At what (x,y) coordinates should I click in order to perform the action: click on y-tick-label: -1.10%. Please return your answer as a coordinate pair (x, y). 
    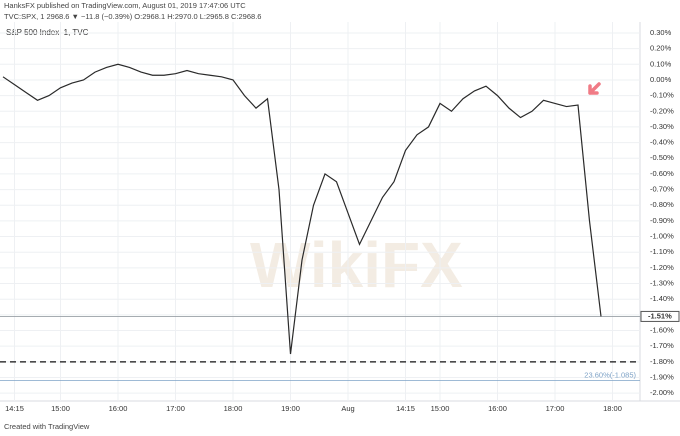
    Looking at the image, I should click on (662, 251).